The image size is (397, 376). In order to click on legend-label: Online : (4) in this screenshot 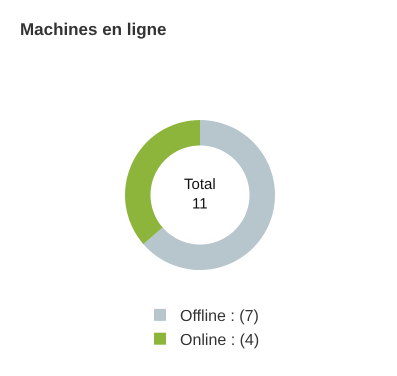, I will do `click(220, 340)`.